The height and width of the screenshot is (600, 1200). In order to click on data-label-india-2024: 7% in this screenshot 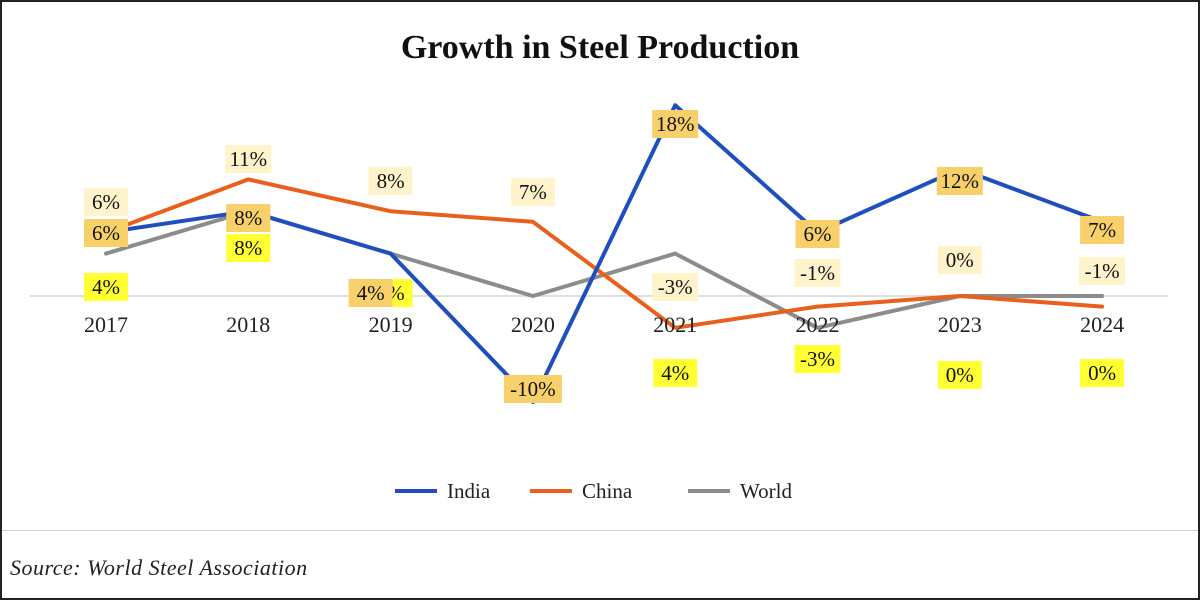, I will do `click(1102, 230)`.